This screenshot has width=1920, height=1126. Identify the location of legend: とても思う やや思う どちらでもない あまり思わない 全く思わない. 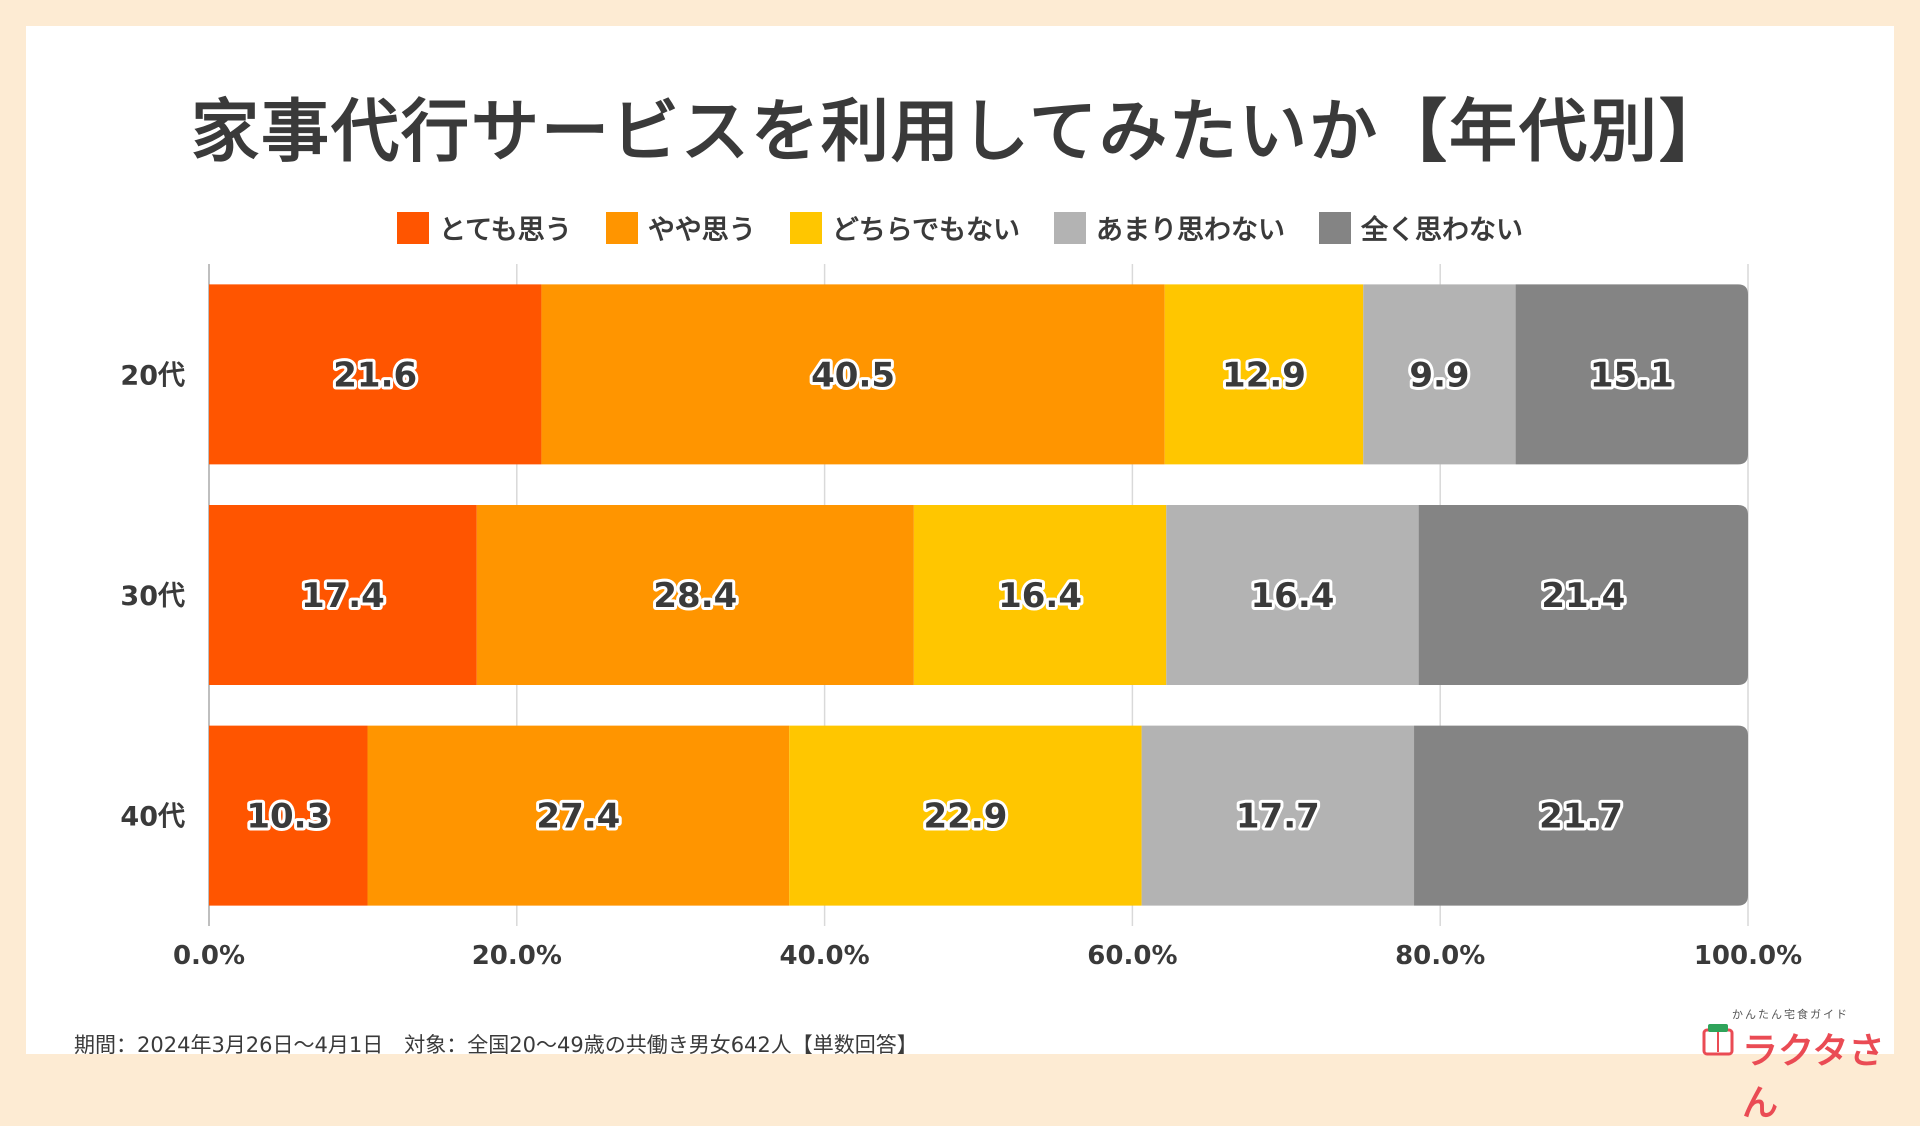
(960, 227).